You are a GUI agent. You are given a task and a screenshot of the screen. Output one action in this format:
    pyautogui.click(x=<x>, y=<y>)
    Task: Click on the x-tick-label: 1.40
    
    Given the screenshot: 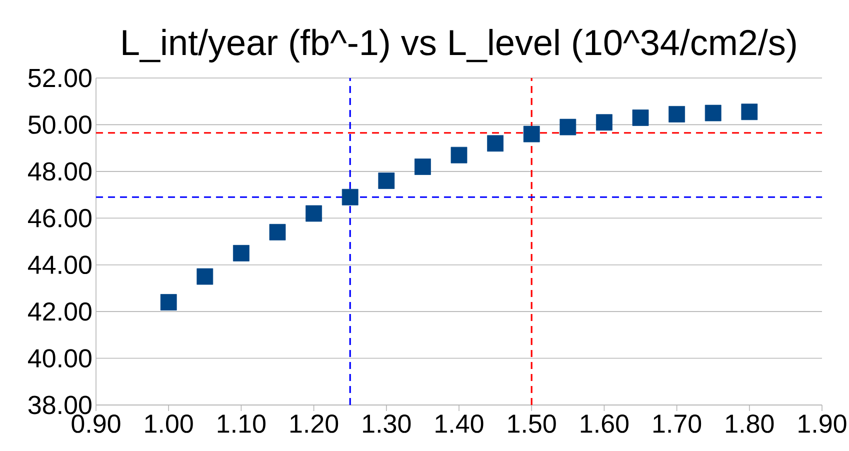 What is the action you would take?
    pyautogui.click(x=460, y=423)
    